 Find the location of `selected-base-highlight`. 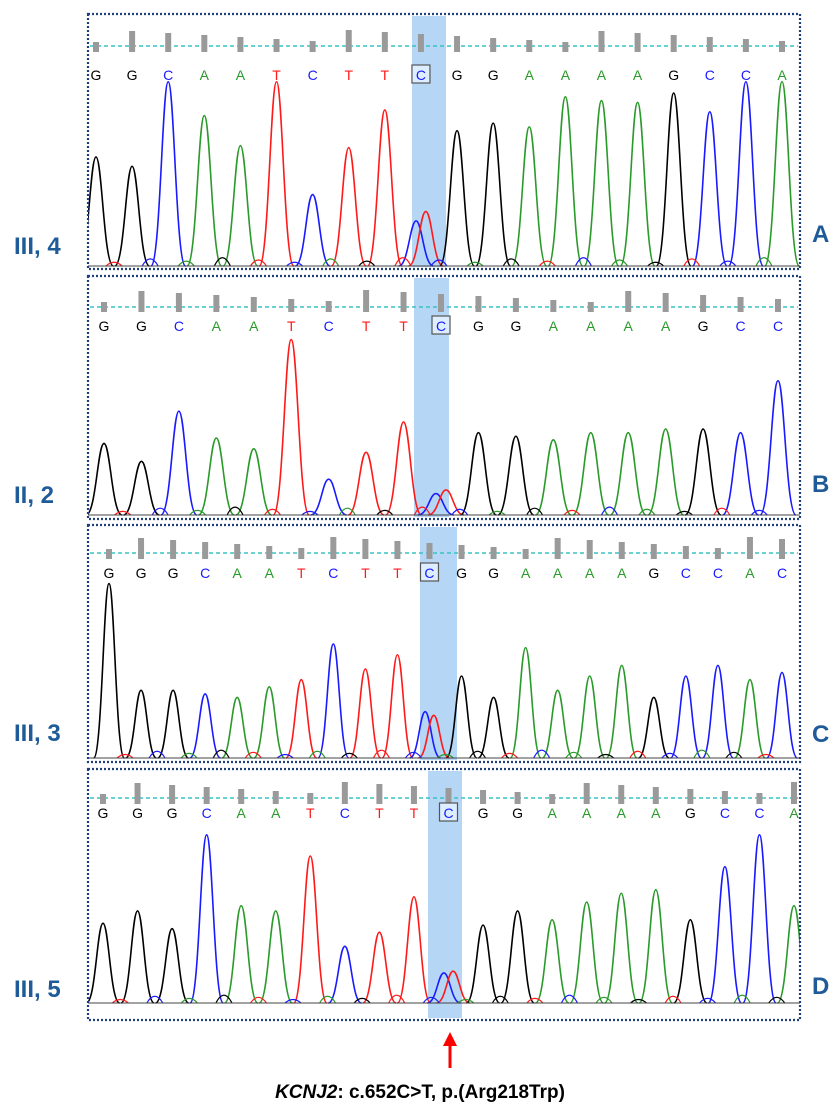

selected-base-highlight is located at coordinates (429, 141).